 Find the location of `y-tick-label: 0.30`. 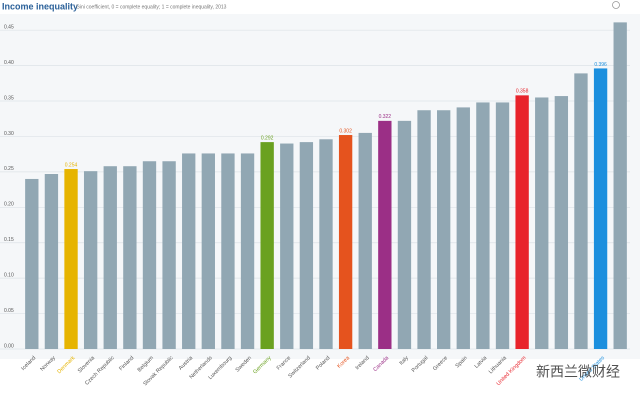

y-tick-label: 0.30 is located at coordinates (9, 134).